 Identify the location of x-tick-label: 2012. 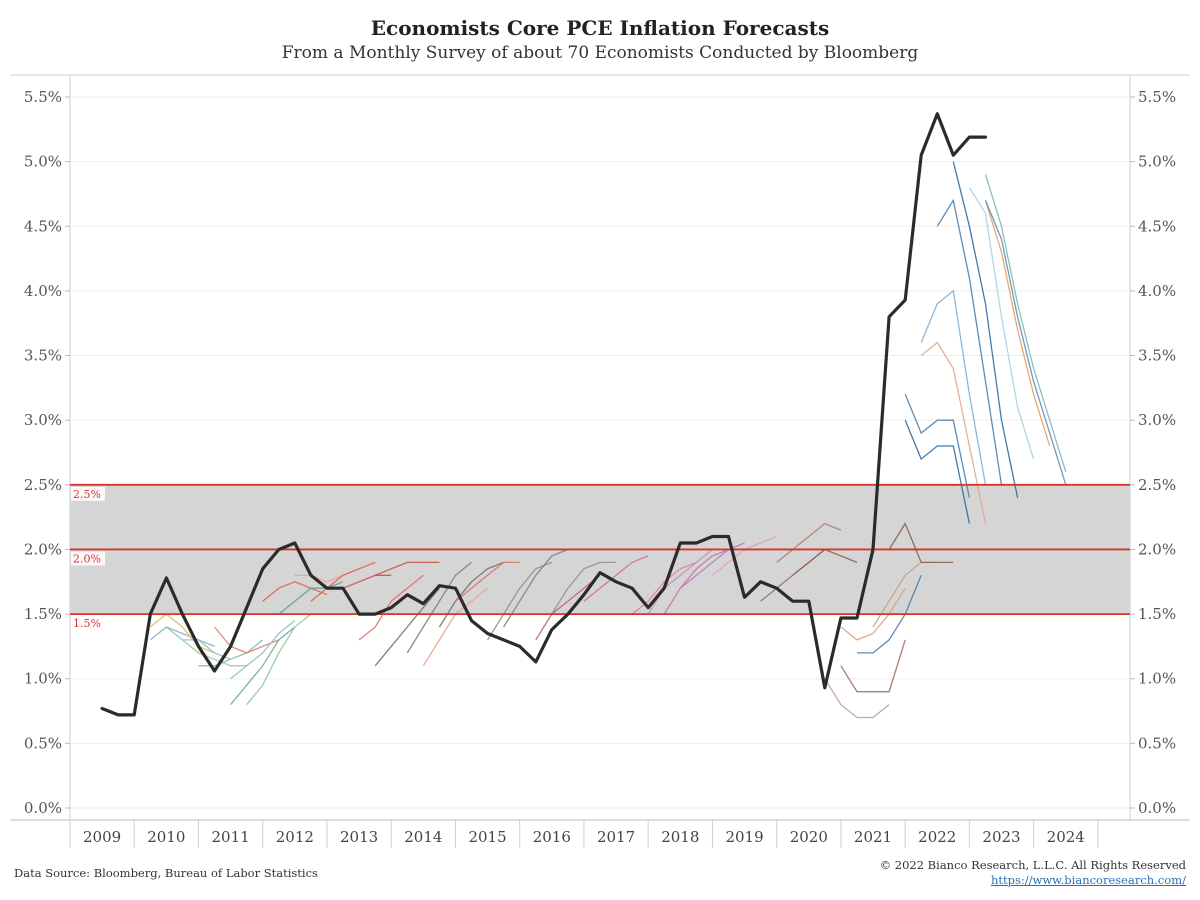
(295, 837).